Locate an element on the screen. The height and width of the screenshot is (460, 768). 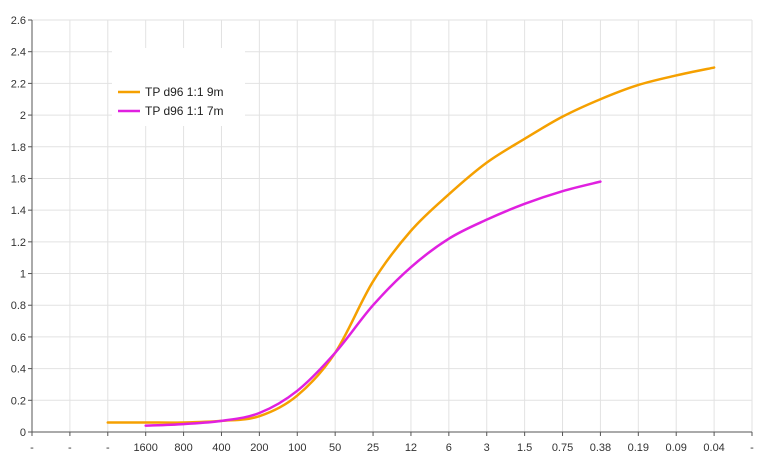
legend-label-series-1: TP d96 1:1 9m is located at coordinates (184, 92).